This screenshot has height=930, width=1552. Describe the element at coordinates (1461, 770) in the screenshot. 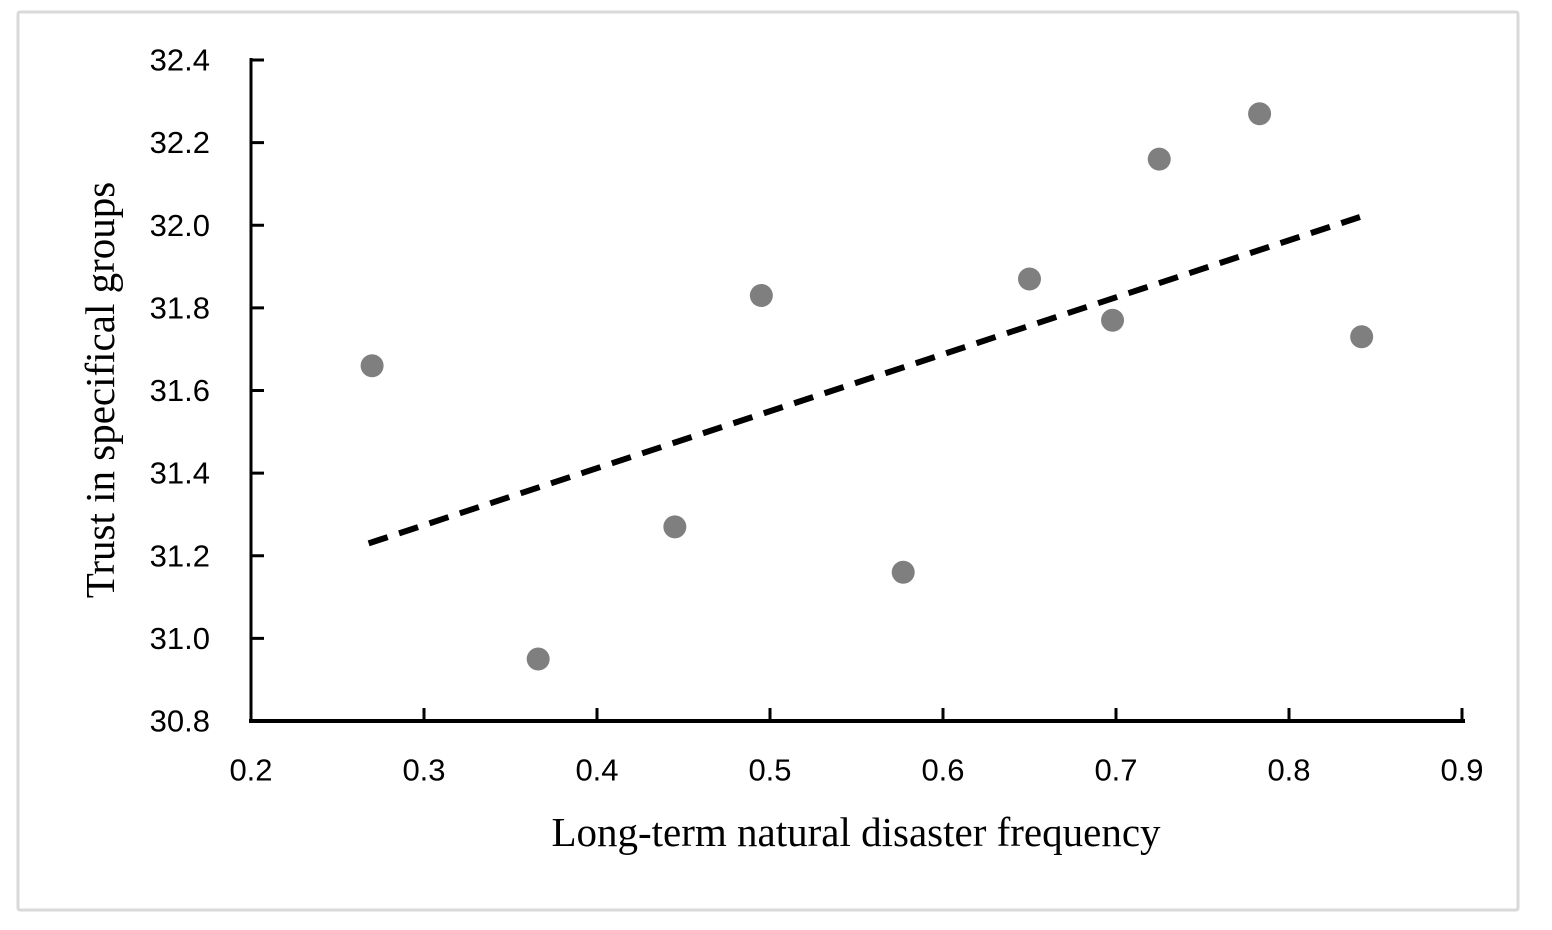

I see `x-tick-label: 0.9` at that location.